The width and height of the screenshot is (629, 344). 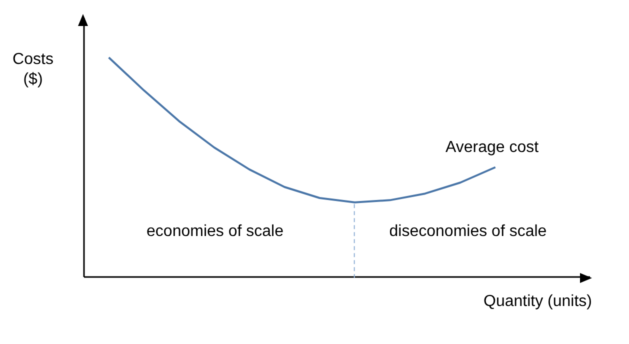 What do you see at coordinates (33, 69) in the screenshot?
I see `y-axis-title: Costs ($)` at bounding box center [33, 69].